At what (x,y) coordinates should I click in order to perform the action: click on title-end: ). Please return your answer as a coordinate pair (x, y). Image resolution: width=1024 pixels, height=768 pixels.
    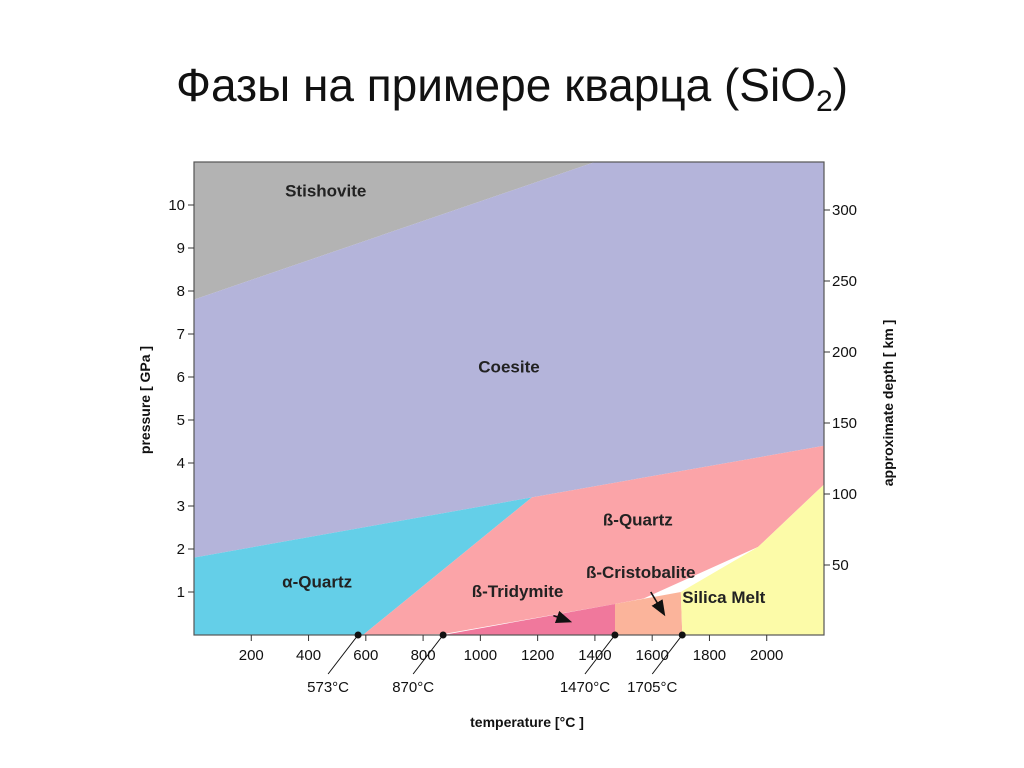
    Looking at the image, I should click on (840, 85).